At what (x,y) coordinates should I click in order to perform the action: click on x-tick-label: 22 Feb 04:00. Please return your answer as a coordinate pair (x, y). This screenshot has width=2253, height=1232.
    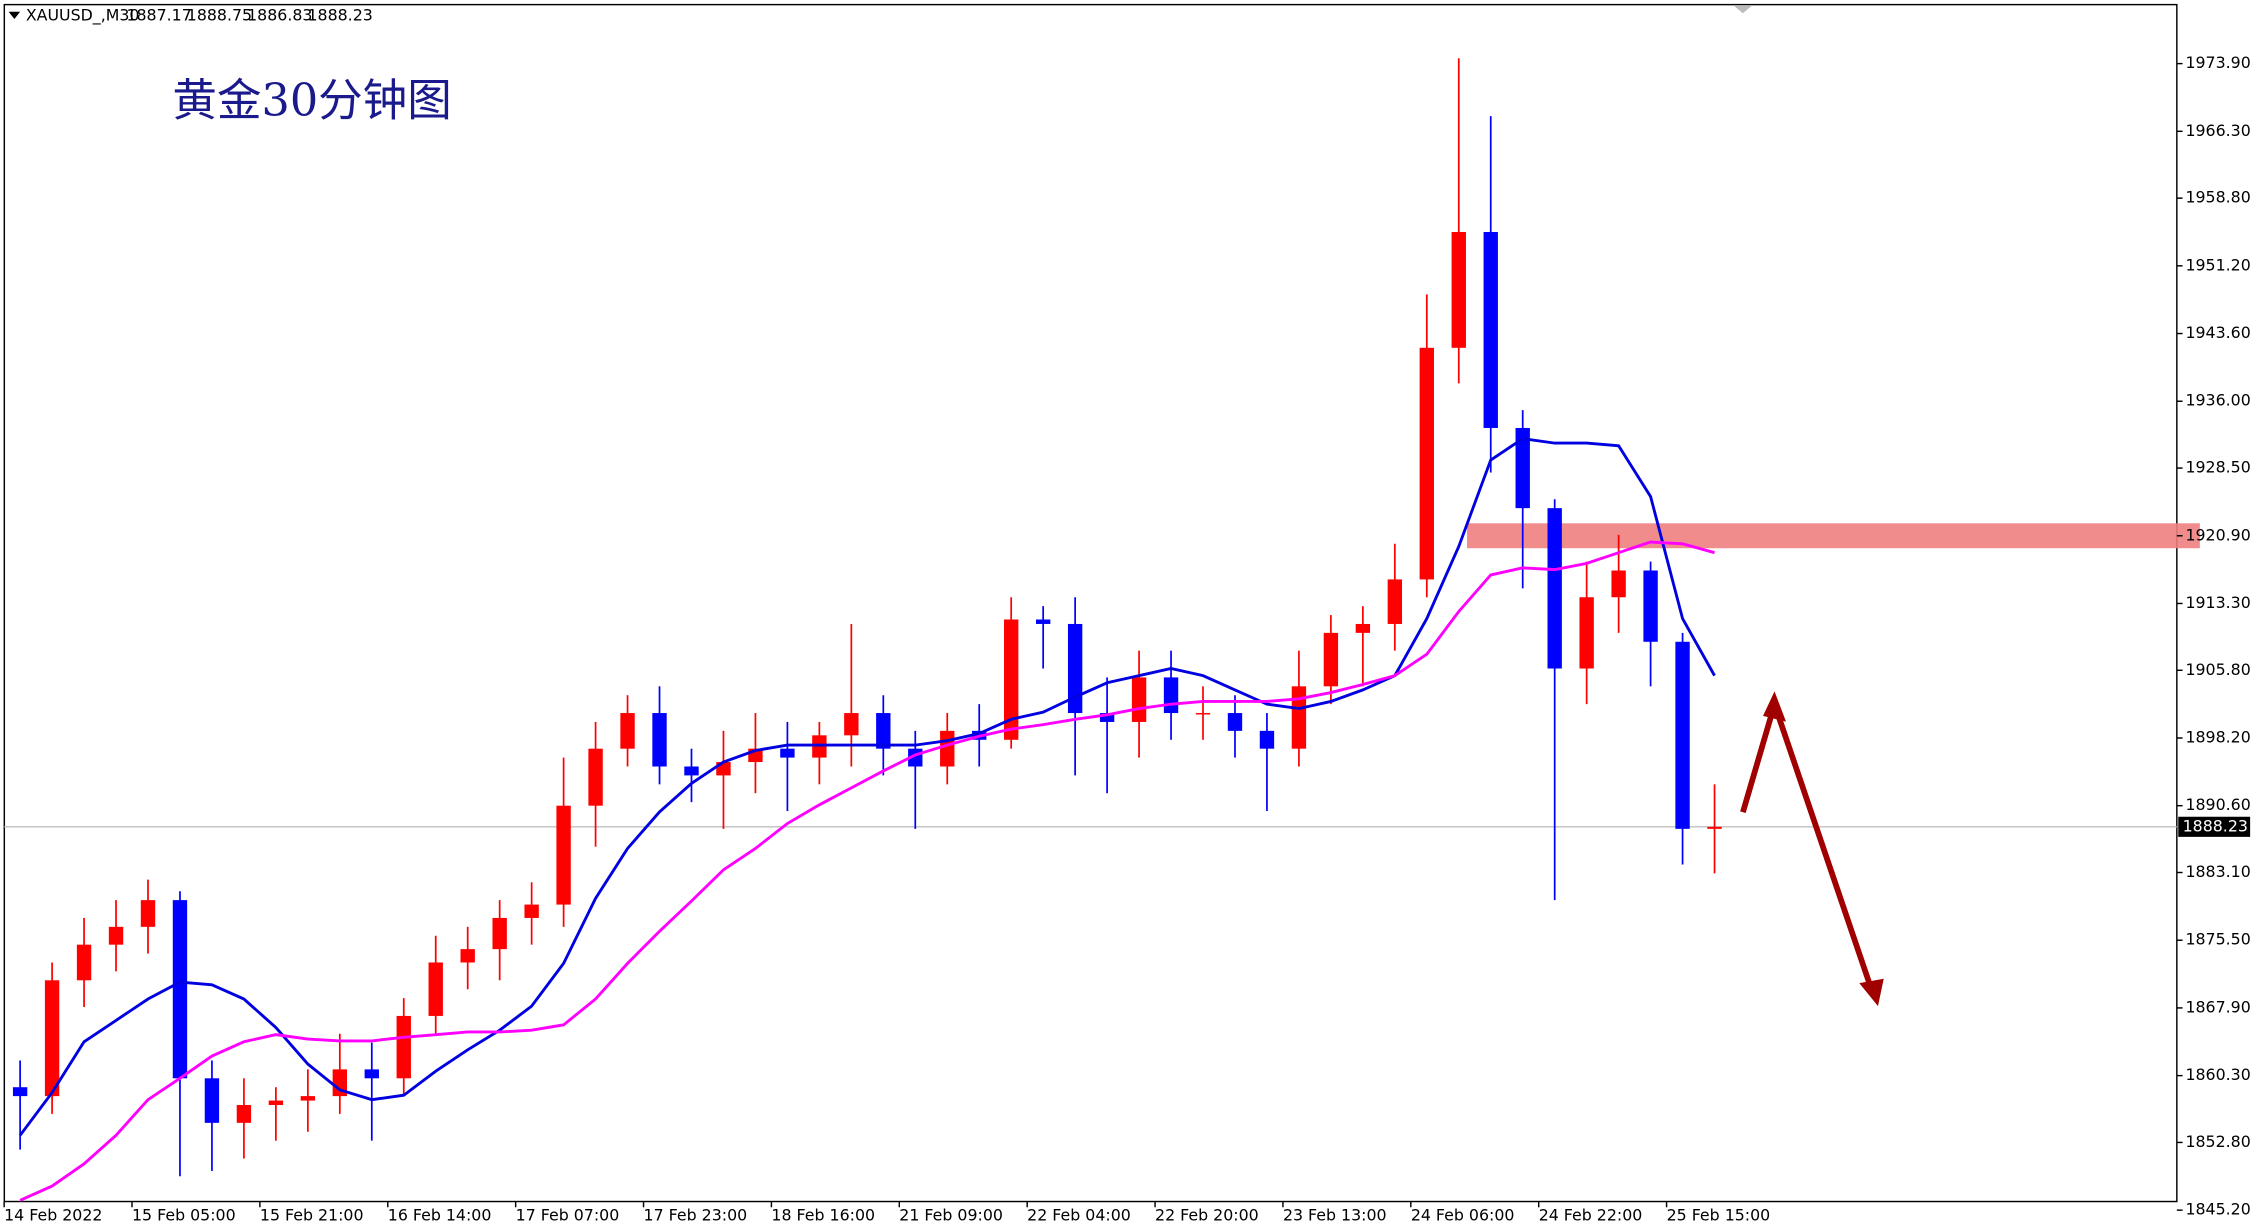
    Looking at the image, I should click on (1079, 1214).